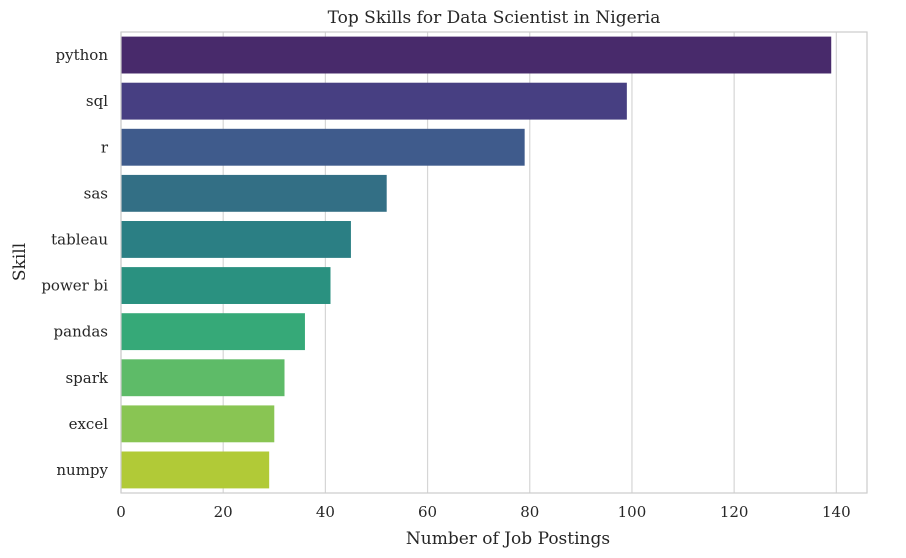 The width and height of the screenshot is (906, 558). Describe the element at coordinates (79, 239) in the screenshot. I see `y-tick-label: tableau` at that location.